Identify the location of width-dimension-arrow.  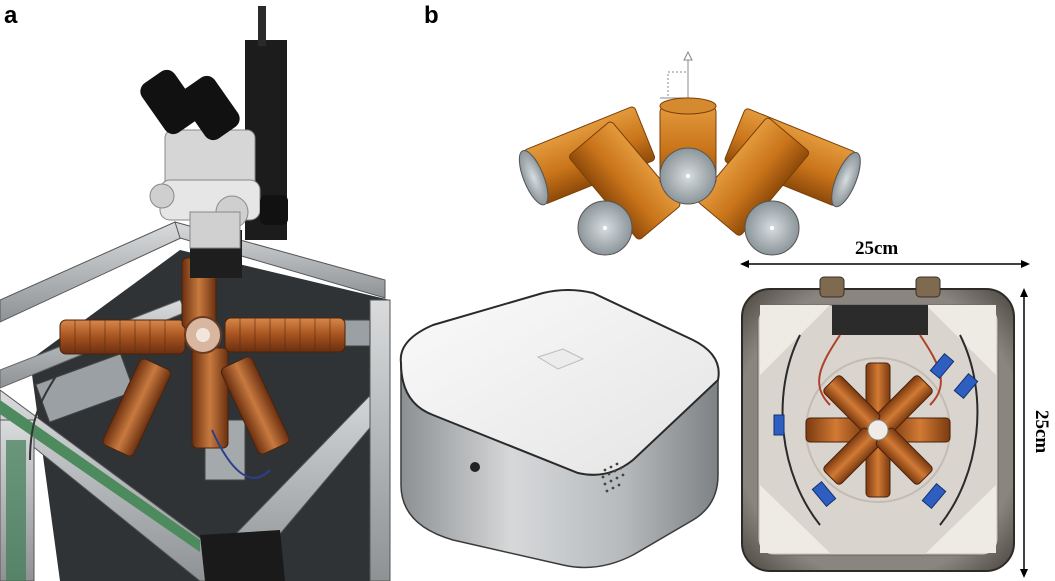
(885, 264).